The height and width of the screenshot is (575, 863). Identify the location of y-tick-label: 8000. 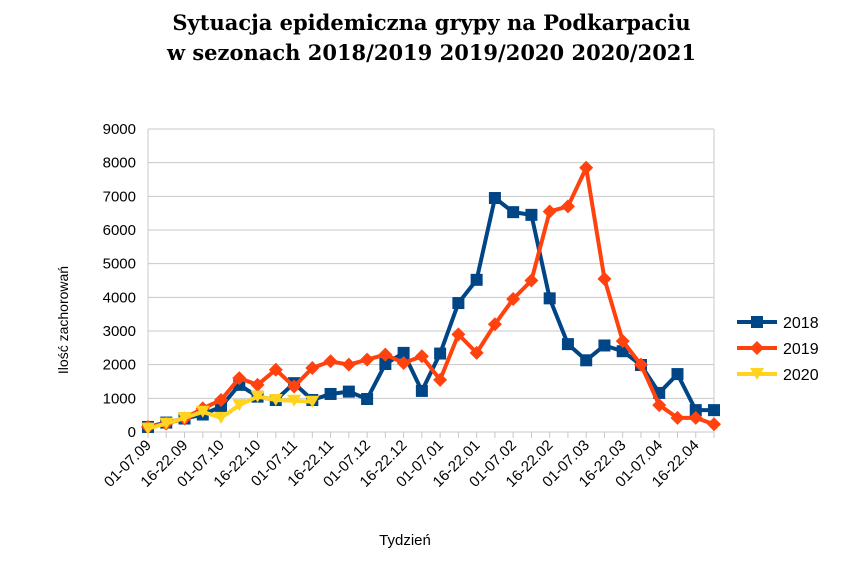
(119, 163).